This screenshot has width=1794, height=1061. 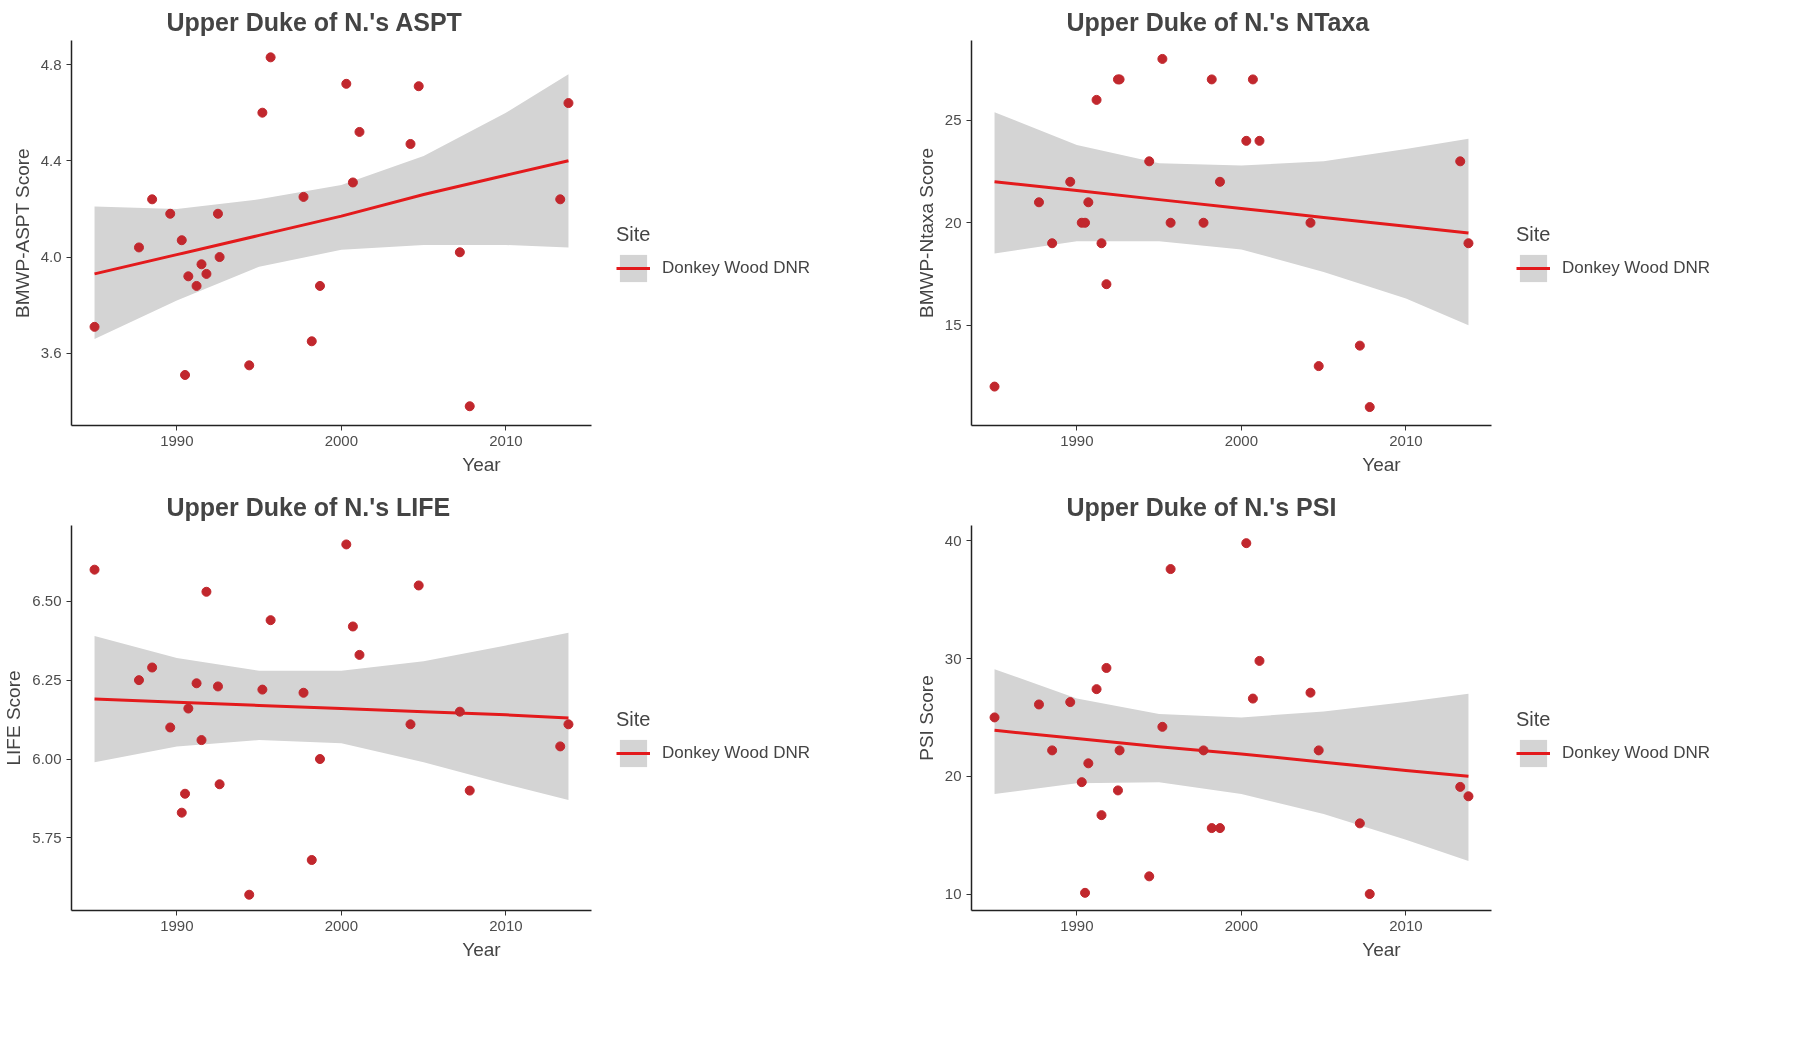 I want to click on y-tick-label: 10, so click(x=953, y=894).